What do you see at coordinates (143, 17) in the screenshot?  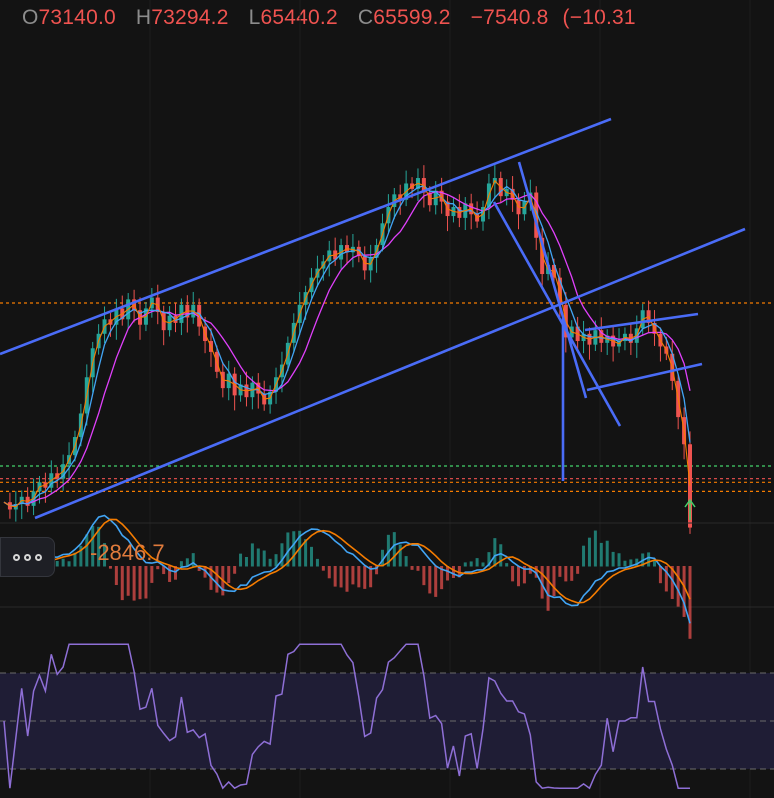 I see `high-key: H` at bounding box center [143, 17].